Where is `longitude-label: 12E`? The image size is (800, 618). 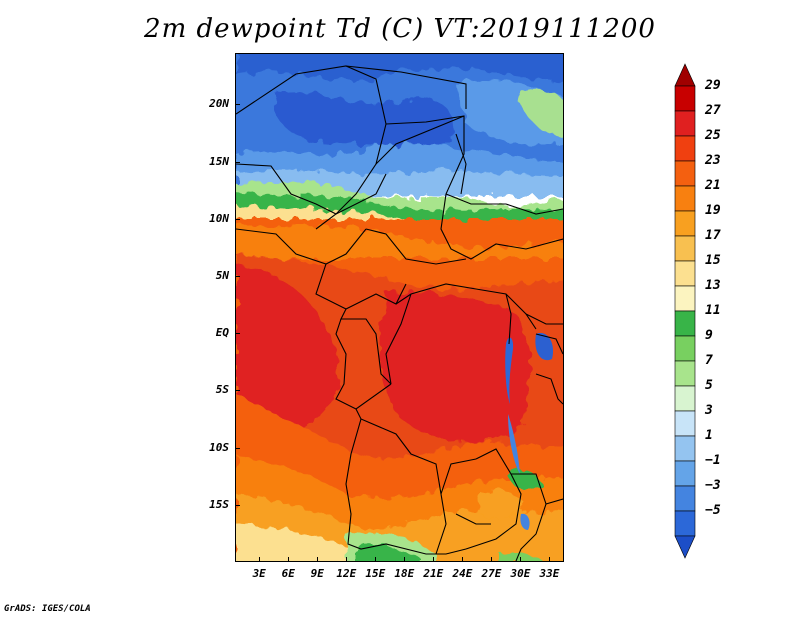
longitude-label: 12E is located at coordinates (346, 573).